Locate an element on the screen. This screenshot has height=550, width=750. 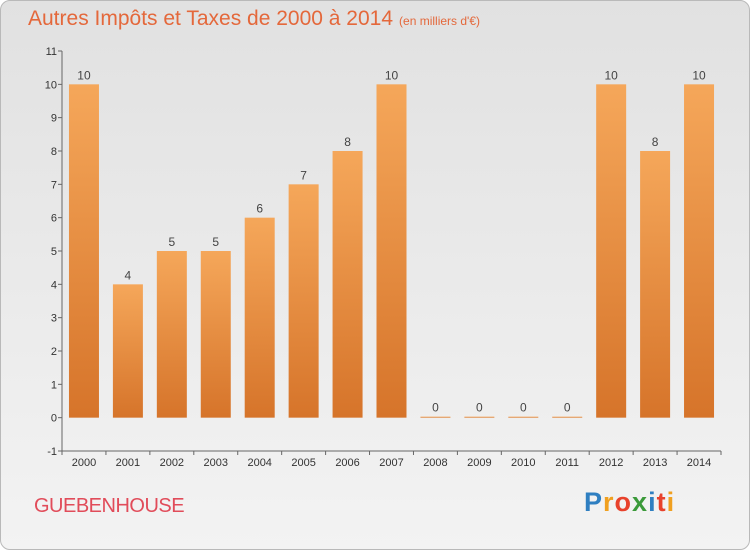
x-tick-label: 2010 is located at coordinates (523, 463).